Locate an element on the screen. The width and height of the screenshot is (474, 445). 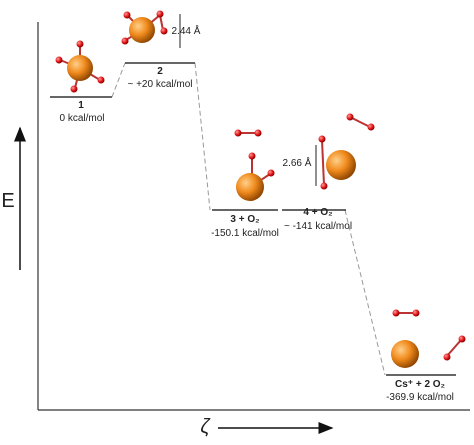
level-label: 4 + O₂ is located at coordinates (317, 212).